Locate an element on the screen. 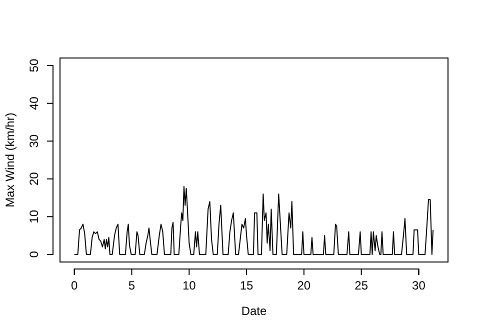 The image size is (480, 335). x-tick-label: 0 is located at coordinates (74, 285).